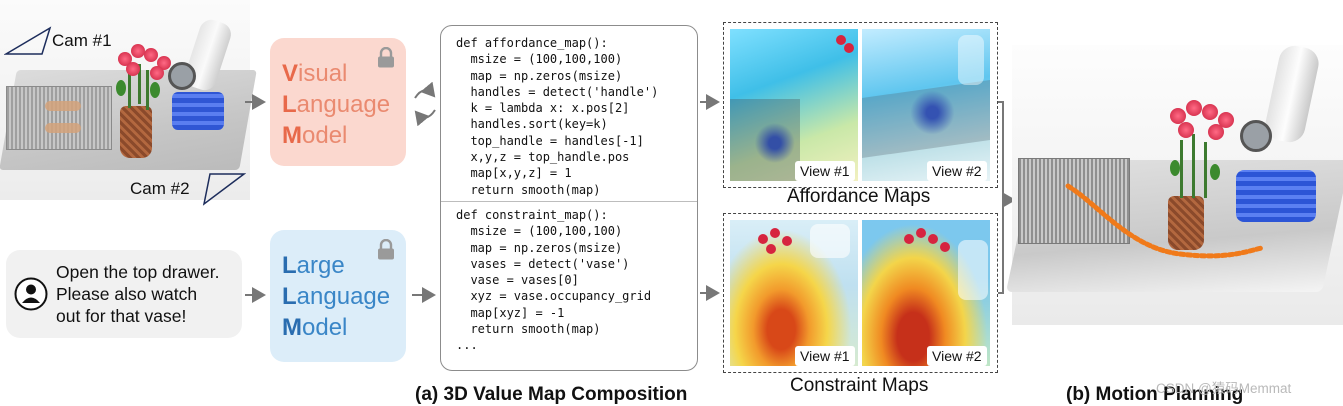 The height and width of the screenshot is (406, 1343). I want to click on instruction-line: Please also watch, so click(127, 294).